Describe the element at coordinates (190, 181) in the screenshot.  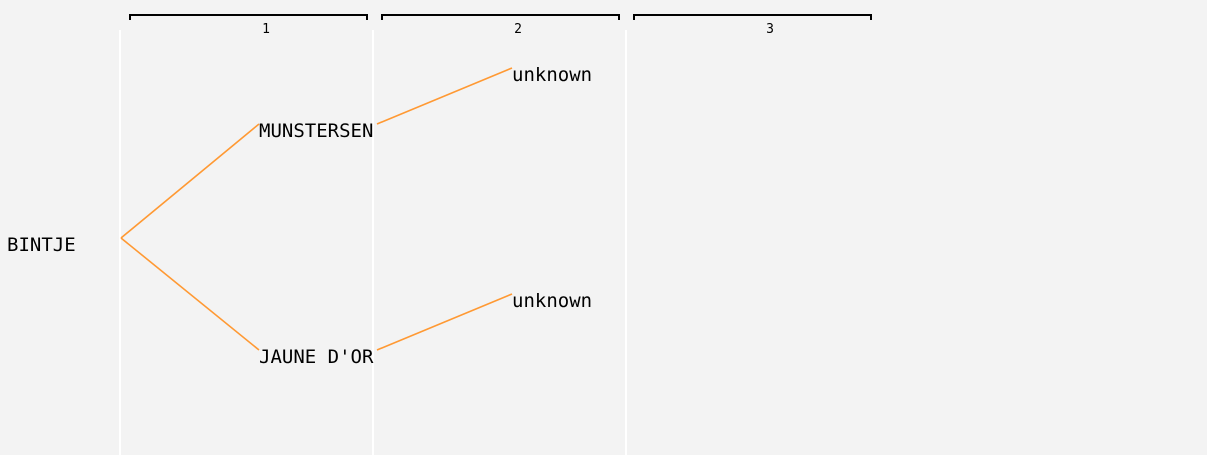
I see `edge-root-to-munstersen` at that location.